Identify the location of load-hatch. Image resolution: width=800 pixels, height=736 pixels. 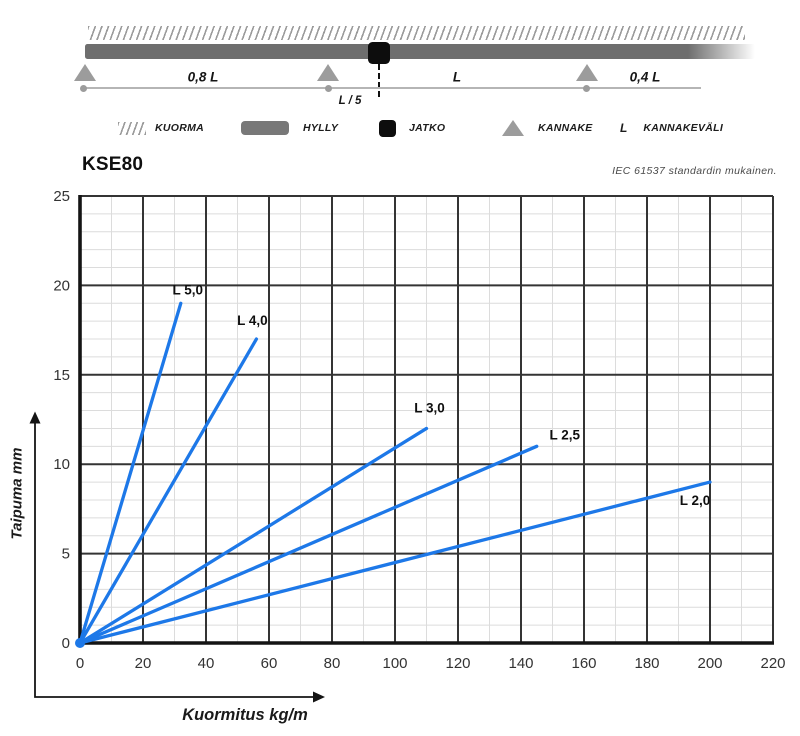
(416, 33).